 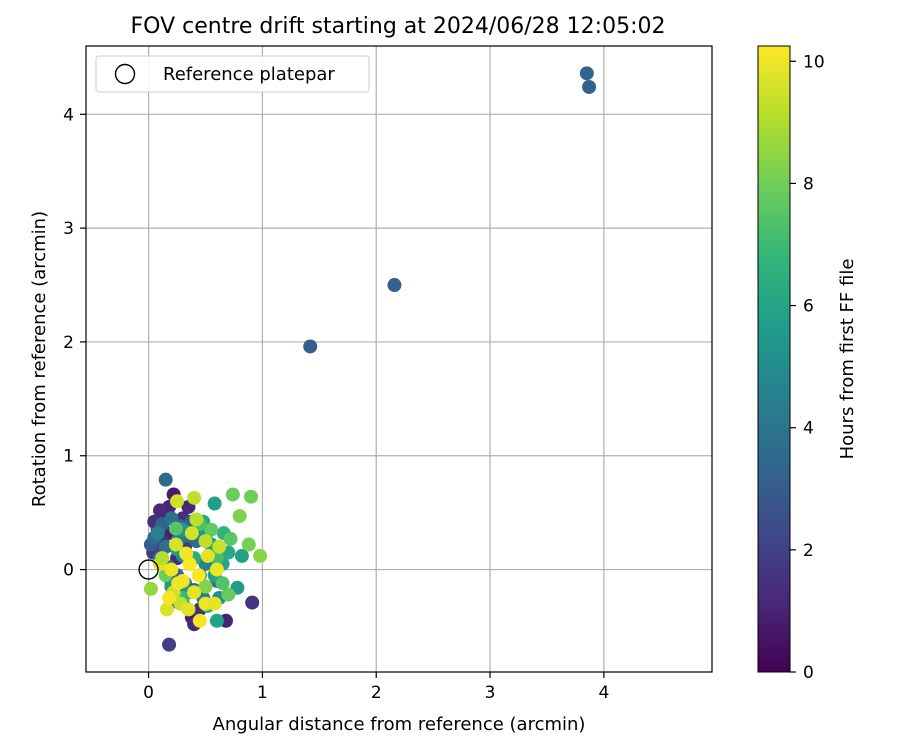 What do you see at coordinates (490, 693) in the screenshot?
I see `x-tick-label: 3` at bounding box center [490, 693].